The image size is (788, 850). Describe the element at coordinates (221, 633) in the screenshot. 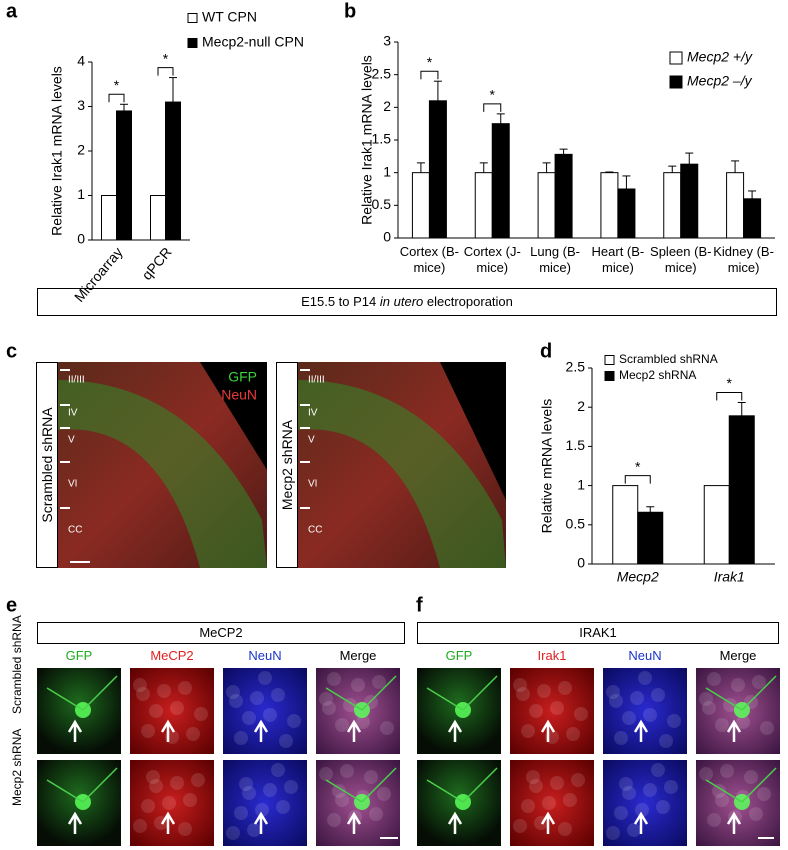

I see `panel-header: MeCP2` at that location.